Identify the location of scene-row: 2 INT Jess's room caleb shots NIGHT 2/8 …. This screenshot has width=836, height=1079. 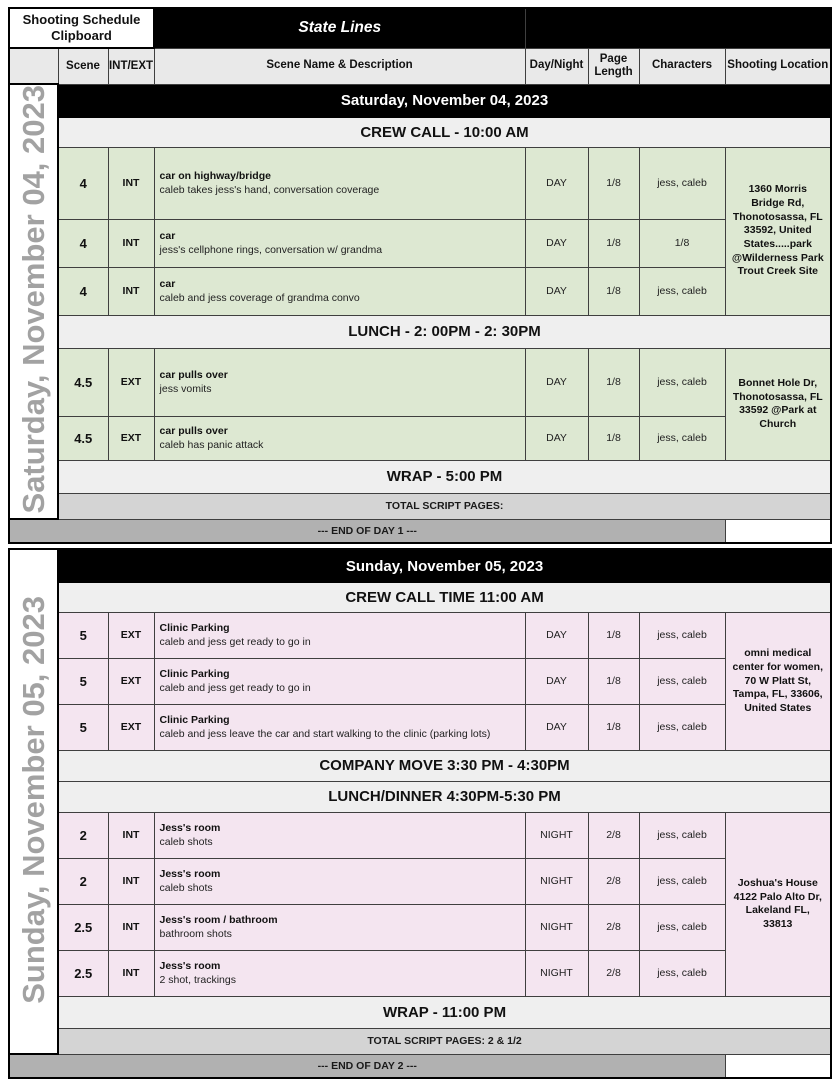
(420, 881).